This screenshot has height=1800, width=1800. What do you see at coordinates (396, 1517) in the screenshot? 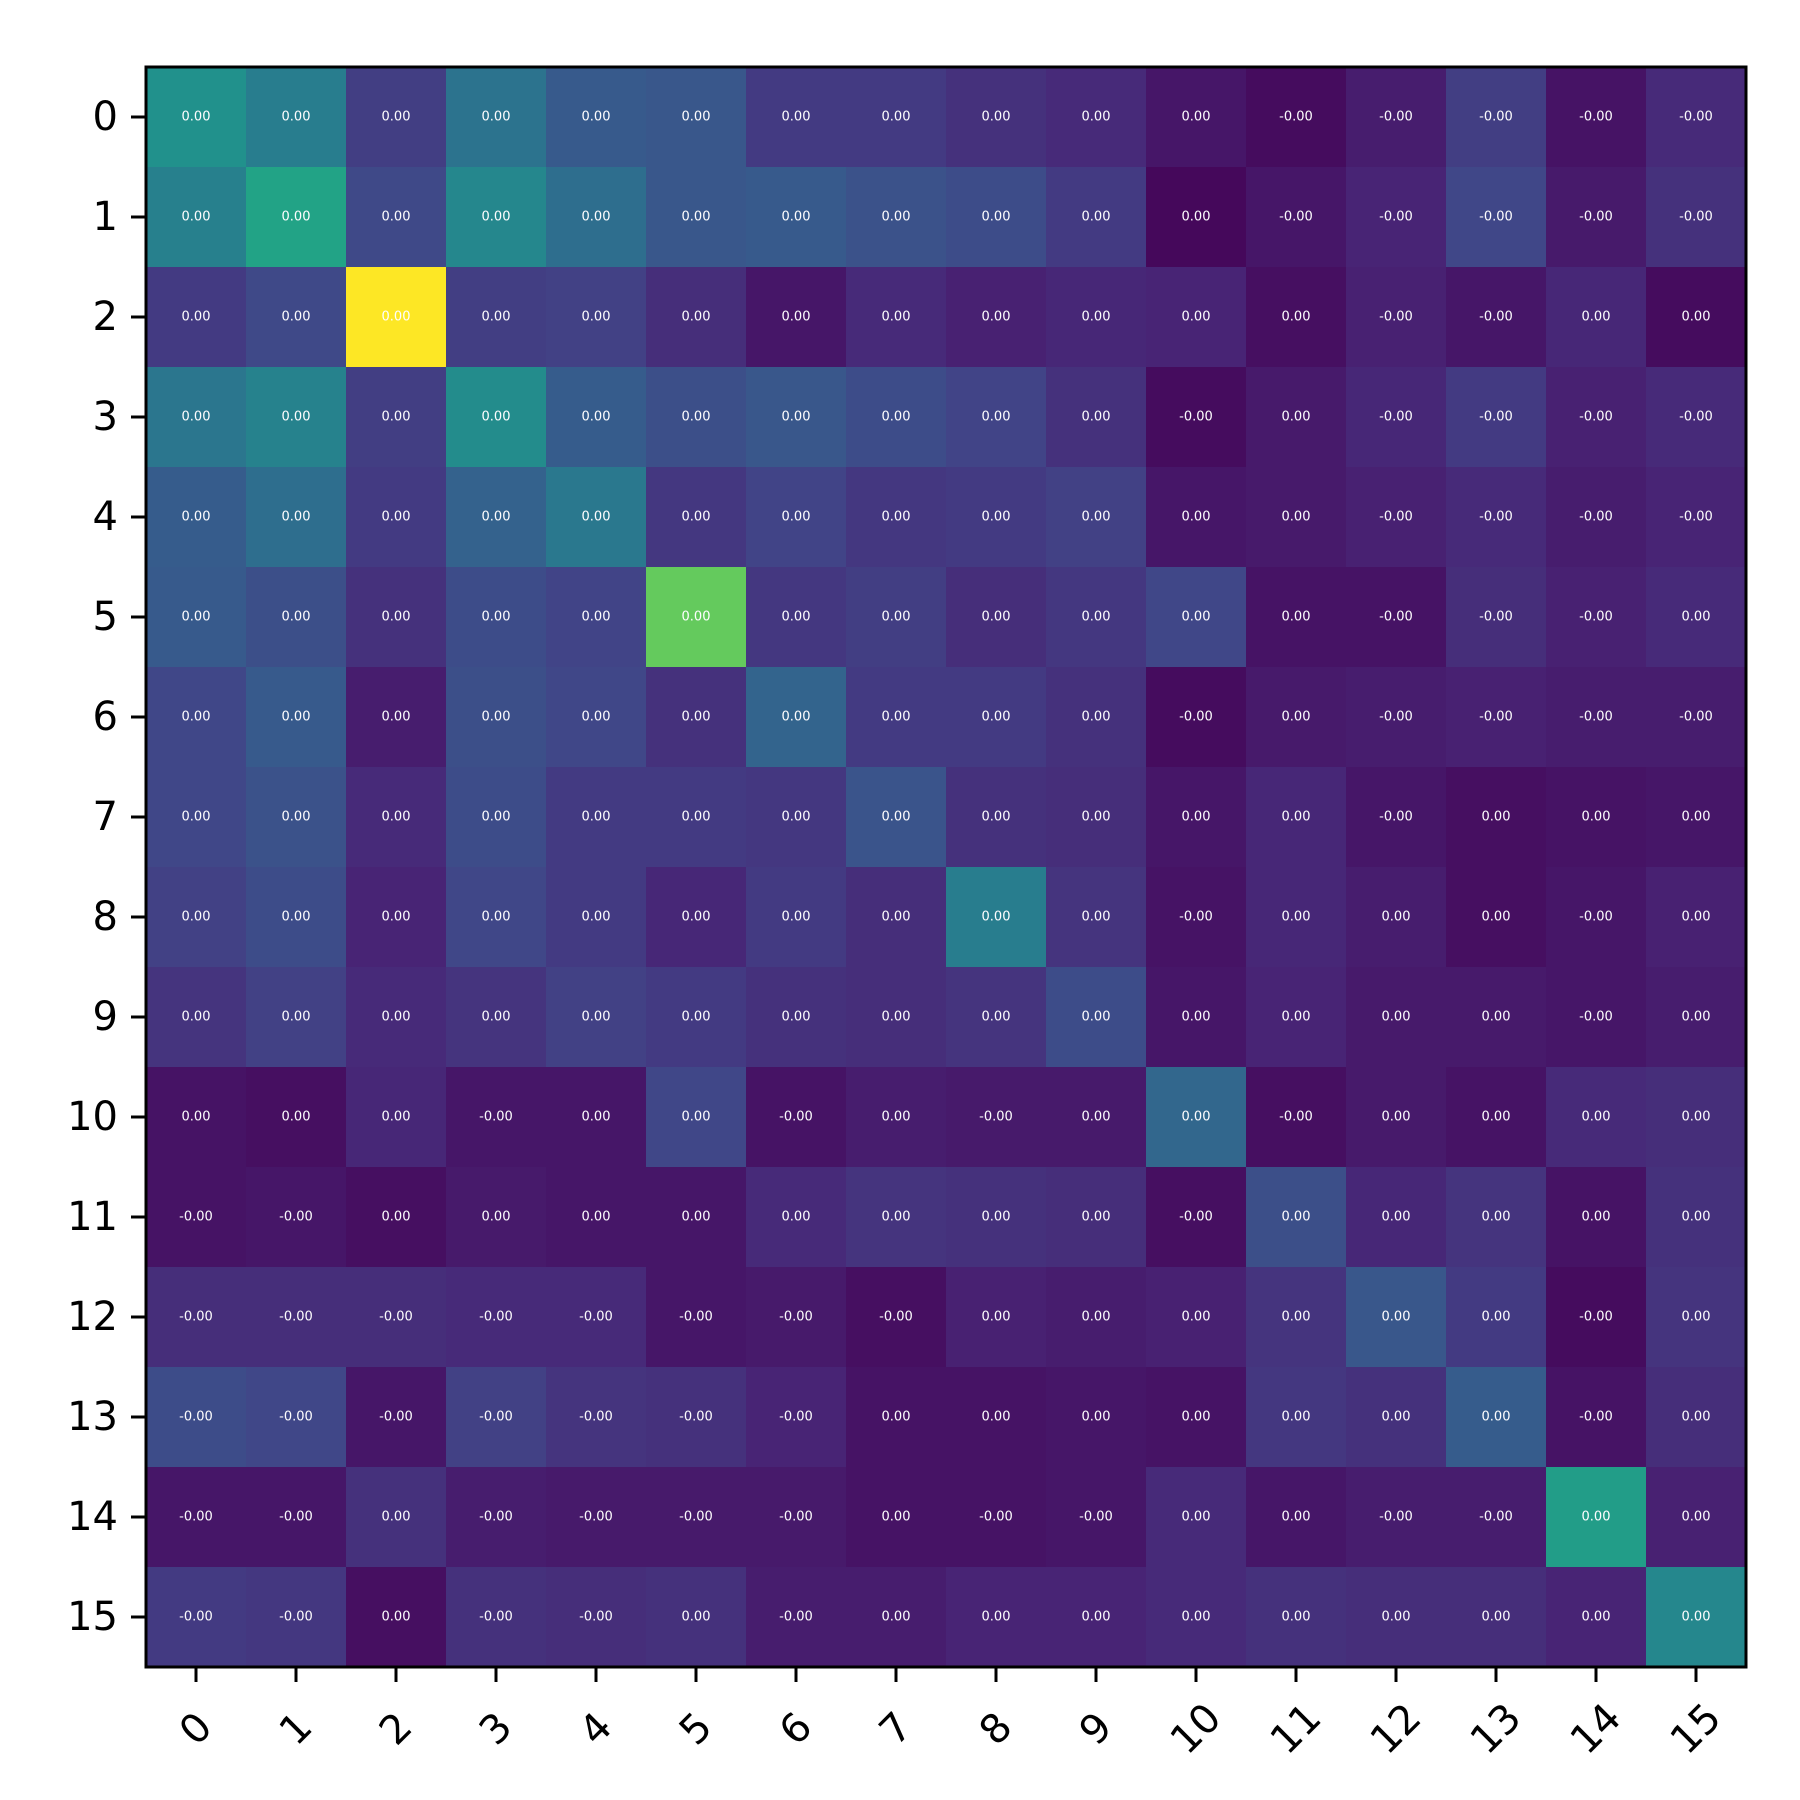
I see `cell-value-label-14-2: 0.00` at bounding box center [396, 1517].